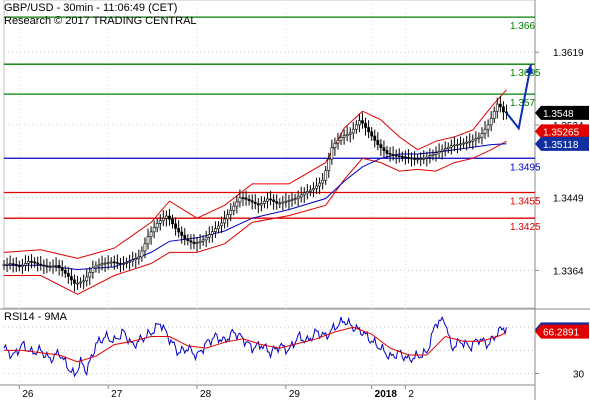 The image size is (590, 400). I want to click on rsi-ma-value-badge-label: 66.2891, so click(561, 333).